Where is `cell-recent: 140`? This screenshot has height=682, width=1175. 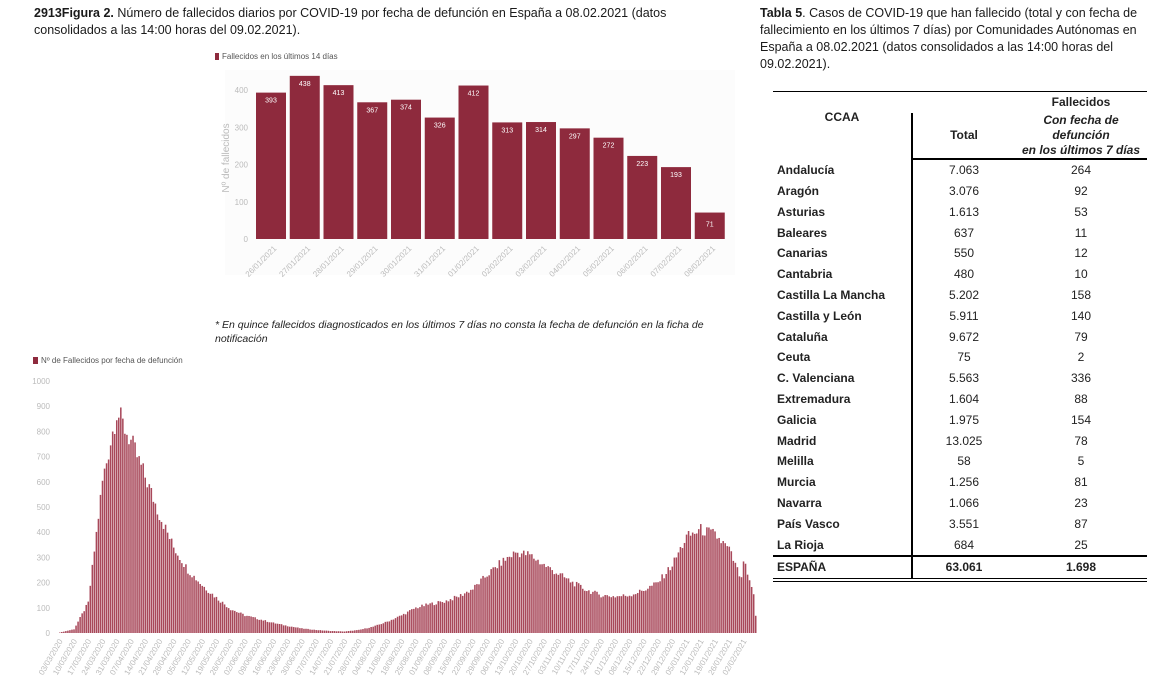
cell-recent: 140 is located at coordinates (1081, 315).